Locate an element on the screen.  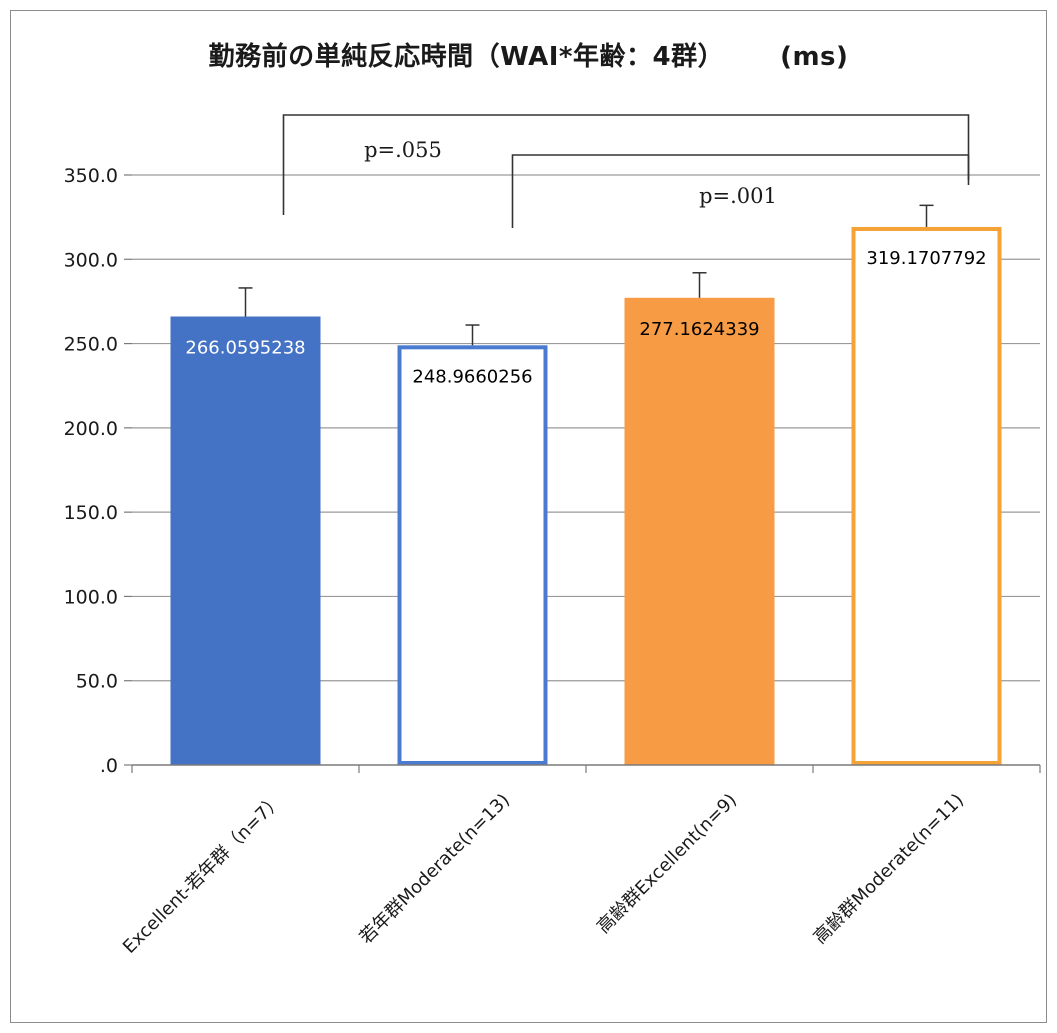
y-tick-label: 350.0 is located at coordinates (91, 176).